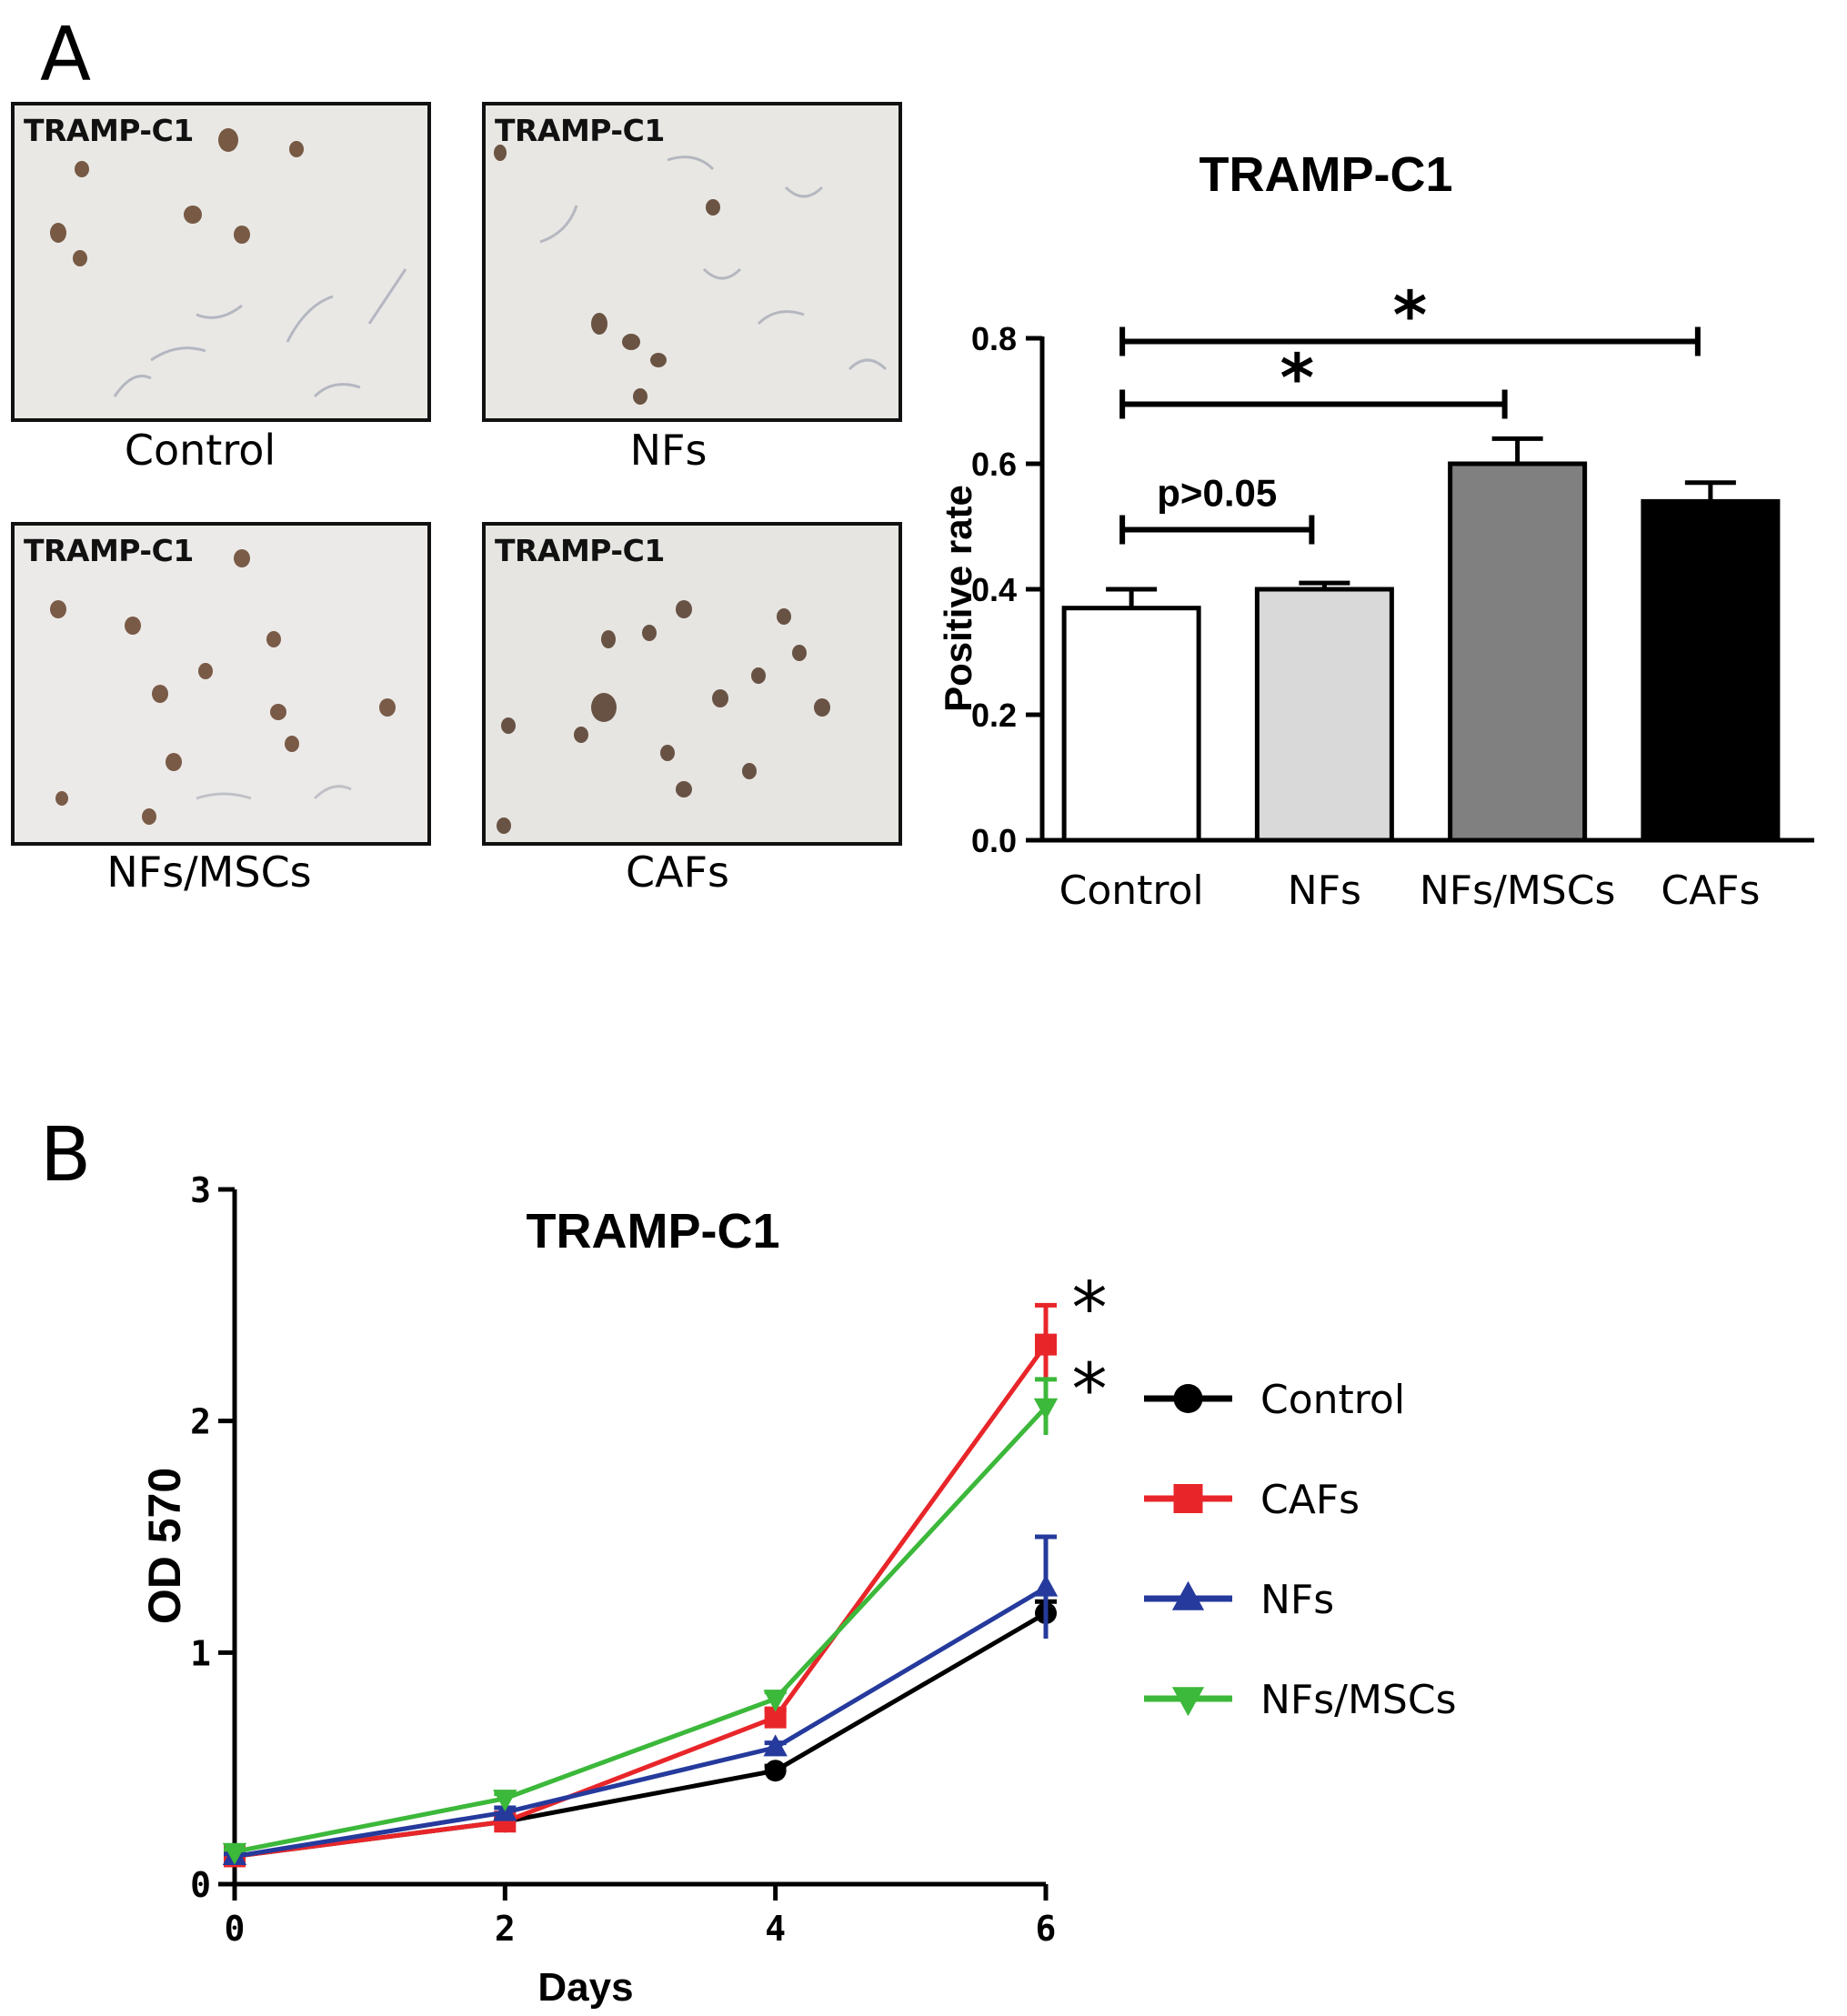  Describe the element at coordinates (1239, 1600) in the screenshot. I see `legend-item-nfs: NFs` at that location.